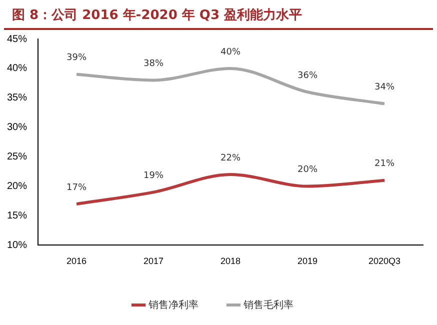 This screenshot has height=325, width=437. Describe the element at coordinates (384, 164) in the screenshot. I see `data-label: 21%` at that location.